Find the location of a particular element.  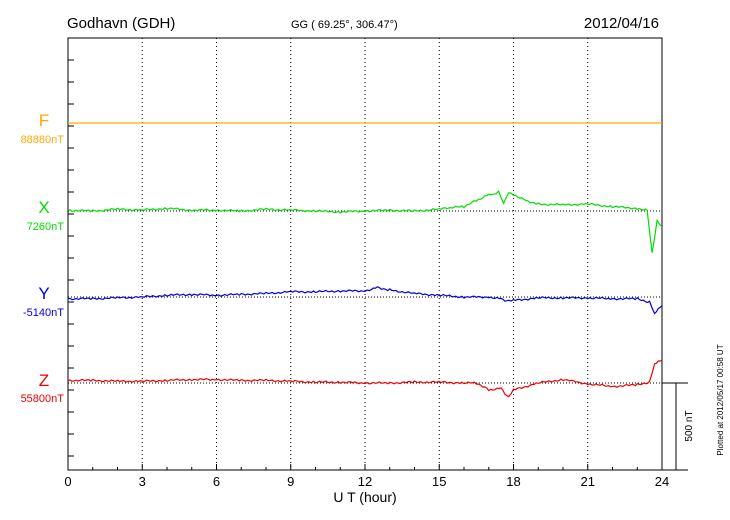

series-line-x is located at coordinates (365, 221).